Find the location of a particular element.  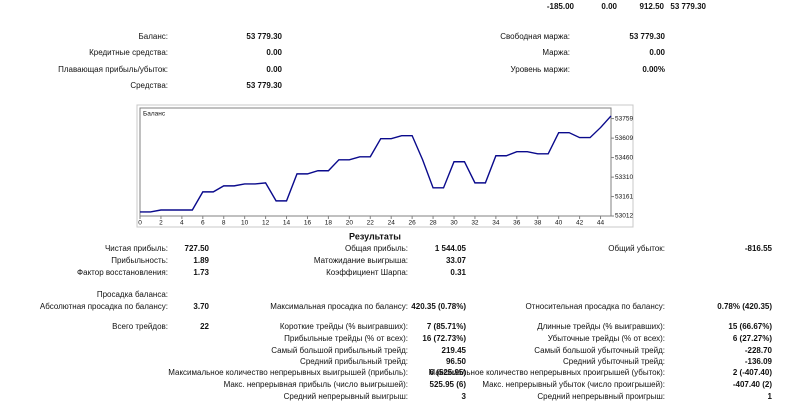

account-label: Уровень маржи: is located at coordinates (540, 69).